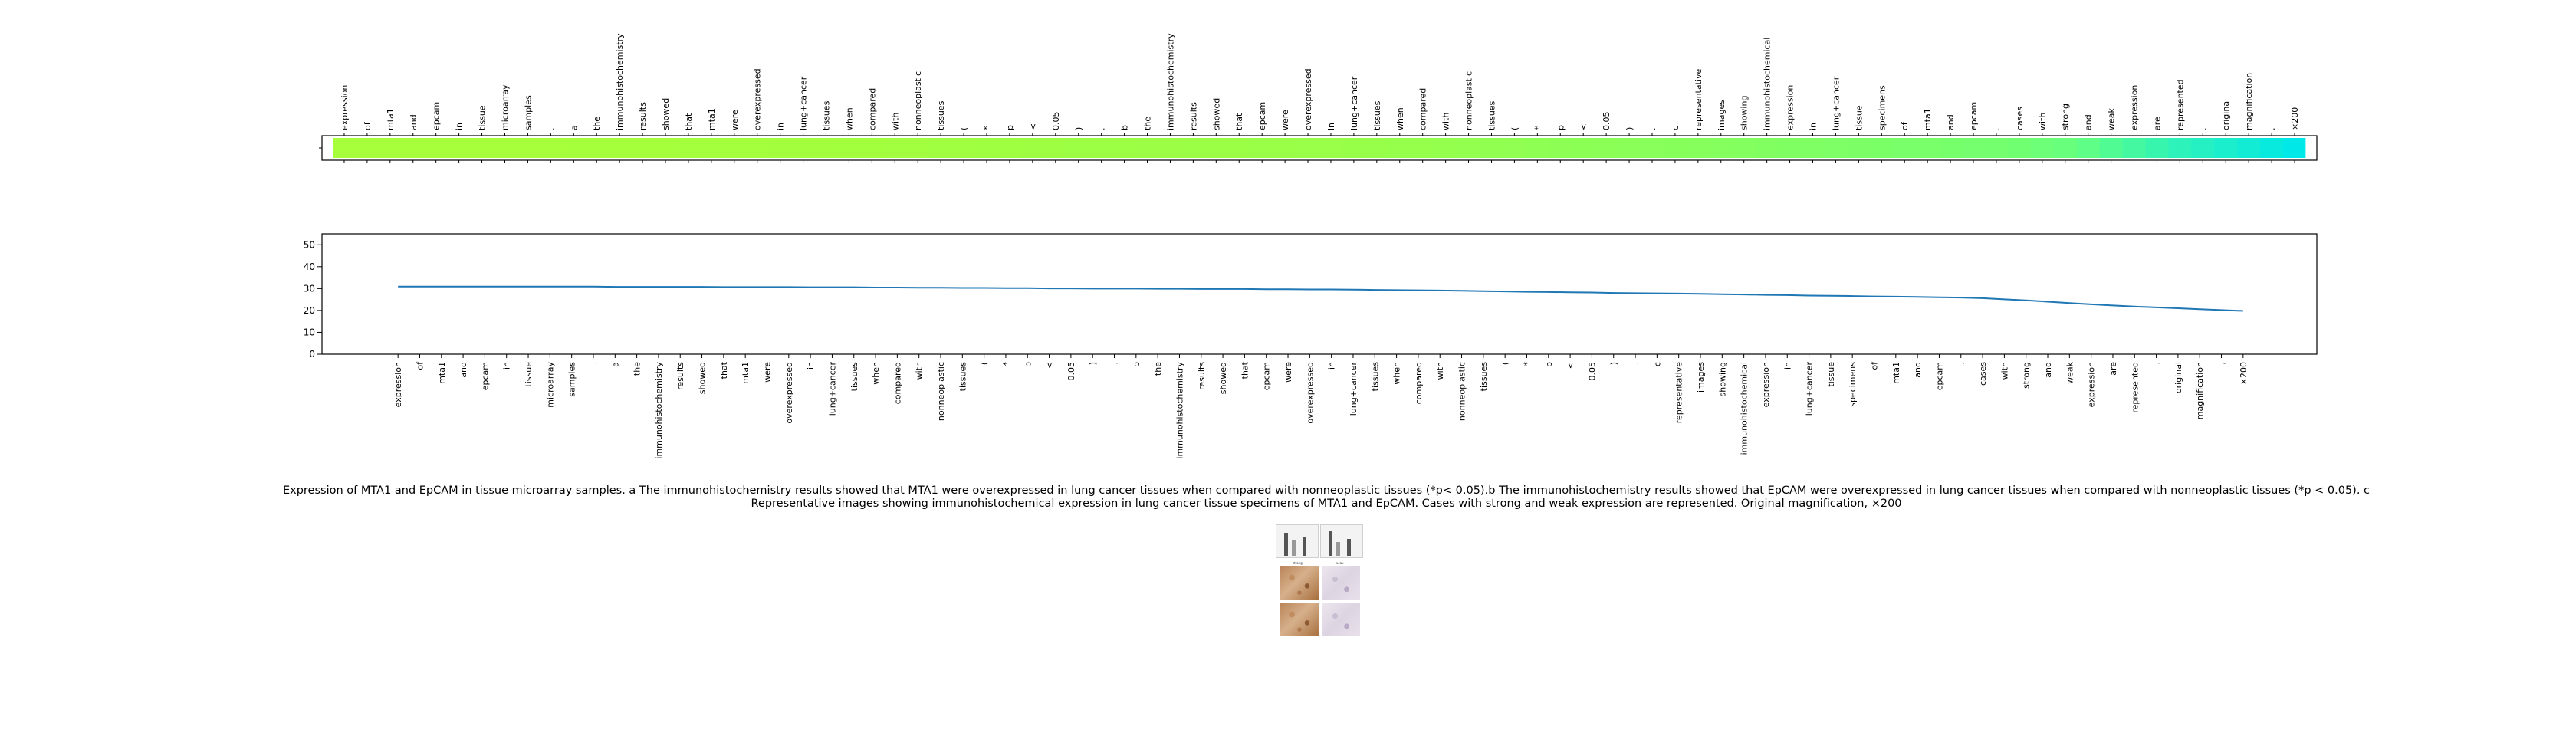 This screenshot has width=2576, height=736. Describe the element at coordinates (1093, 363) in the screenshot. I see `line-x-tick-label: )` at that location.